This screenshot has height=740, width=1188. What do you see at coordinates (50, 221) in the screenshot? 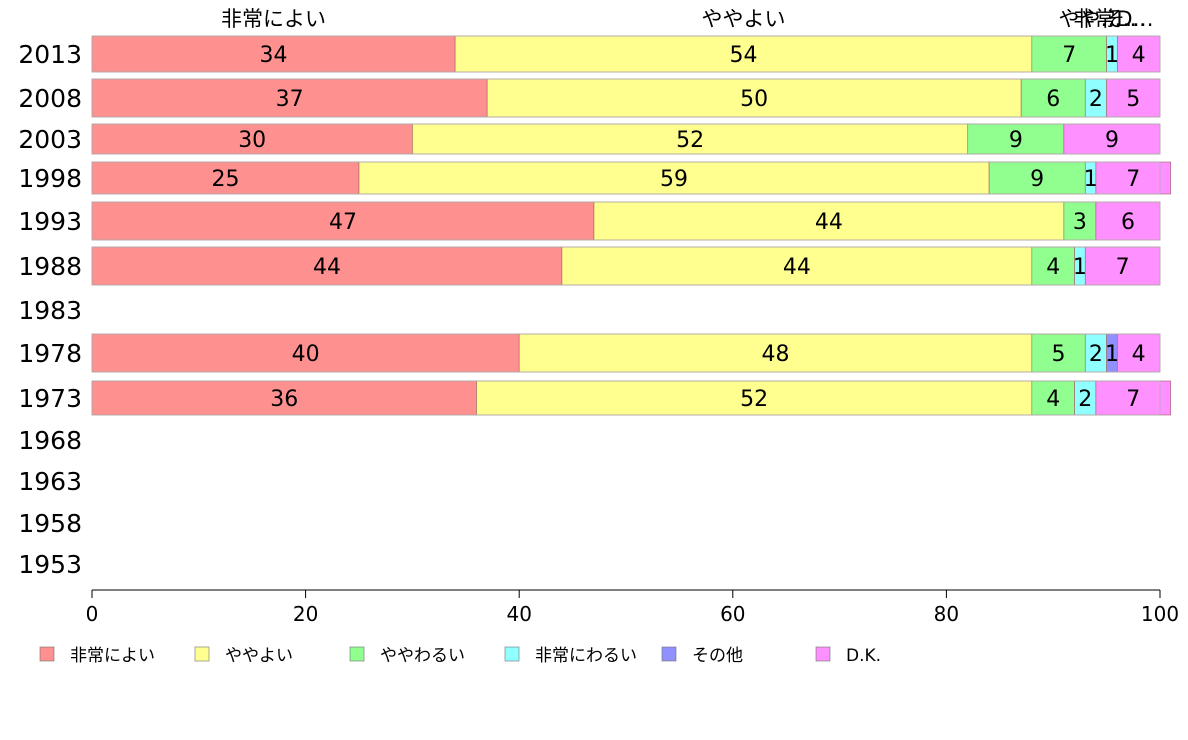
I see `category-label: 1993` at bounding box center [50, 221].